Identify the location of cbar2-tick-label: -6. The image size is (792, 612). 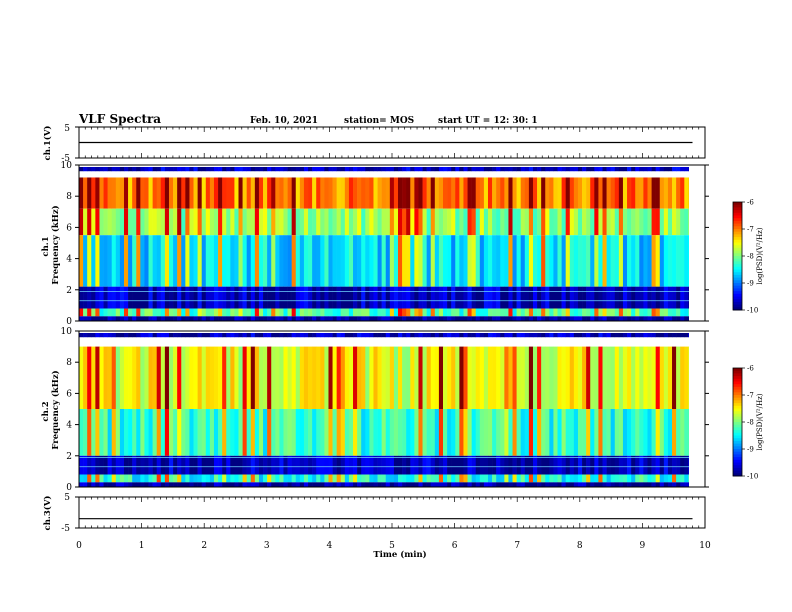
(750, 369).